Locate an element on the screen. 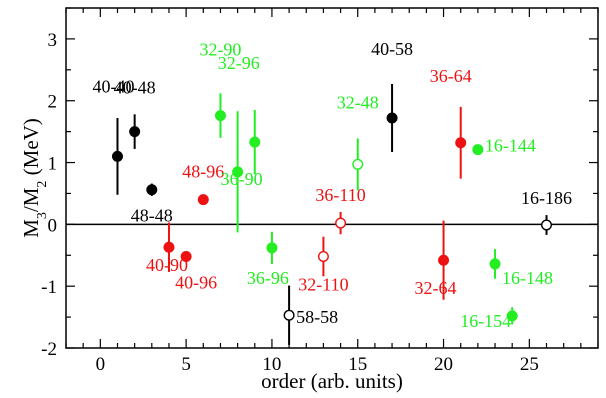 This screenshot has height=398, width=606. point-label: 16-186 is located at coordinates (546, 198).